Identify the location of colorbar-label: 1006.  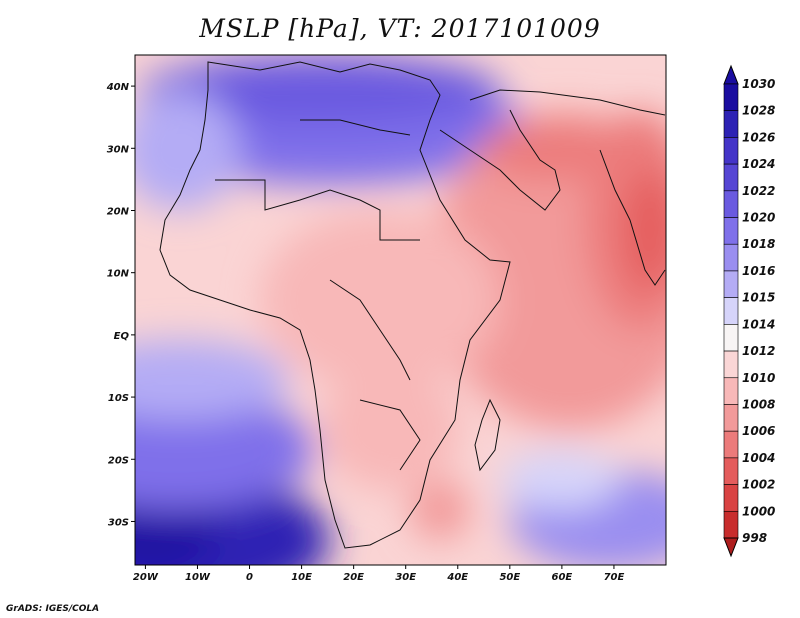
(758, 431).